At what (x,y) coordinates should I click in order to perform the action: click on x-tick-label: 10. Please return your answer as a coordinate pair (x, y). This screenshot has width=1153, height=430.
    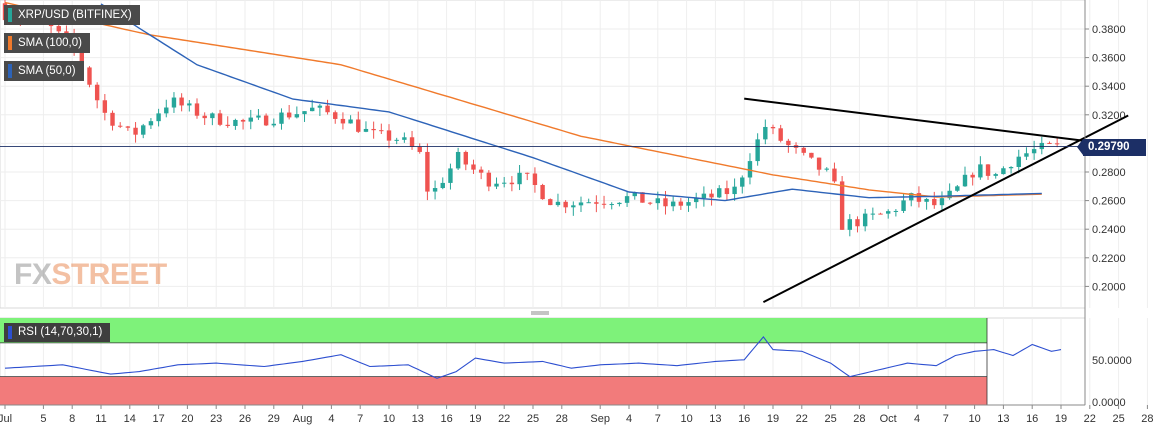
    Looking at the image, I should click on (389, 419).